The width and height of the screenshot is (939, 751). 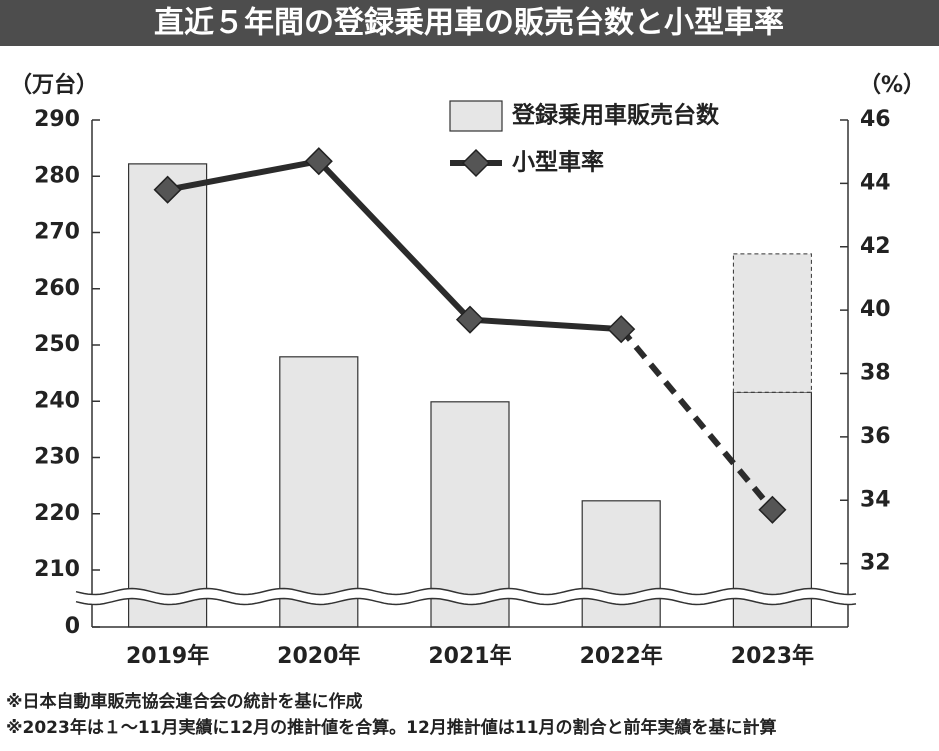 I want to click on y-tick-label: 250, so click(x=57, y=344).